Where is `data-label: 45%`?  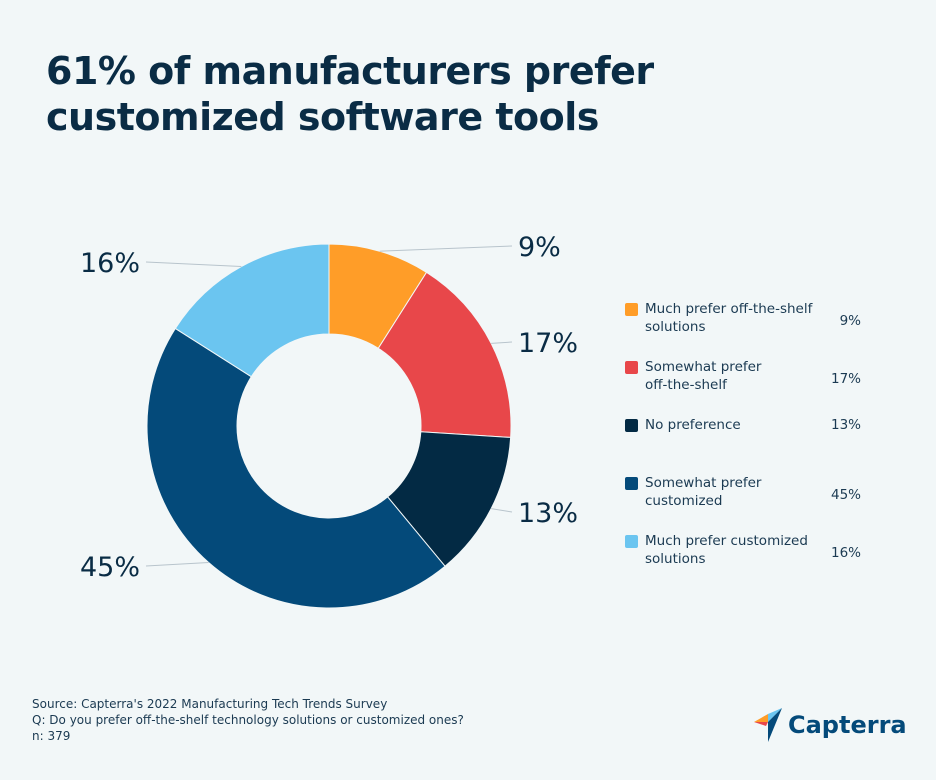
data-label: 45% is located at coordinates (110, 567).